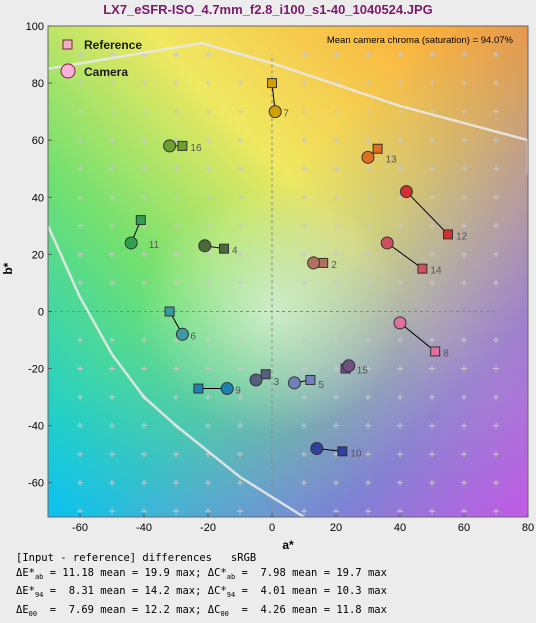 This screenshot has height=623, width=536. I want to click on point-label: 11, so click(154, 245).